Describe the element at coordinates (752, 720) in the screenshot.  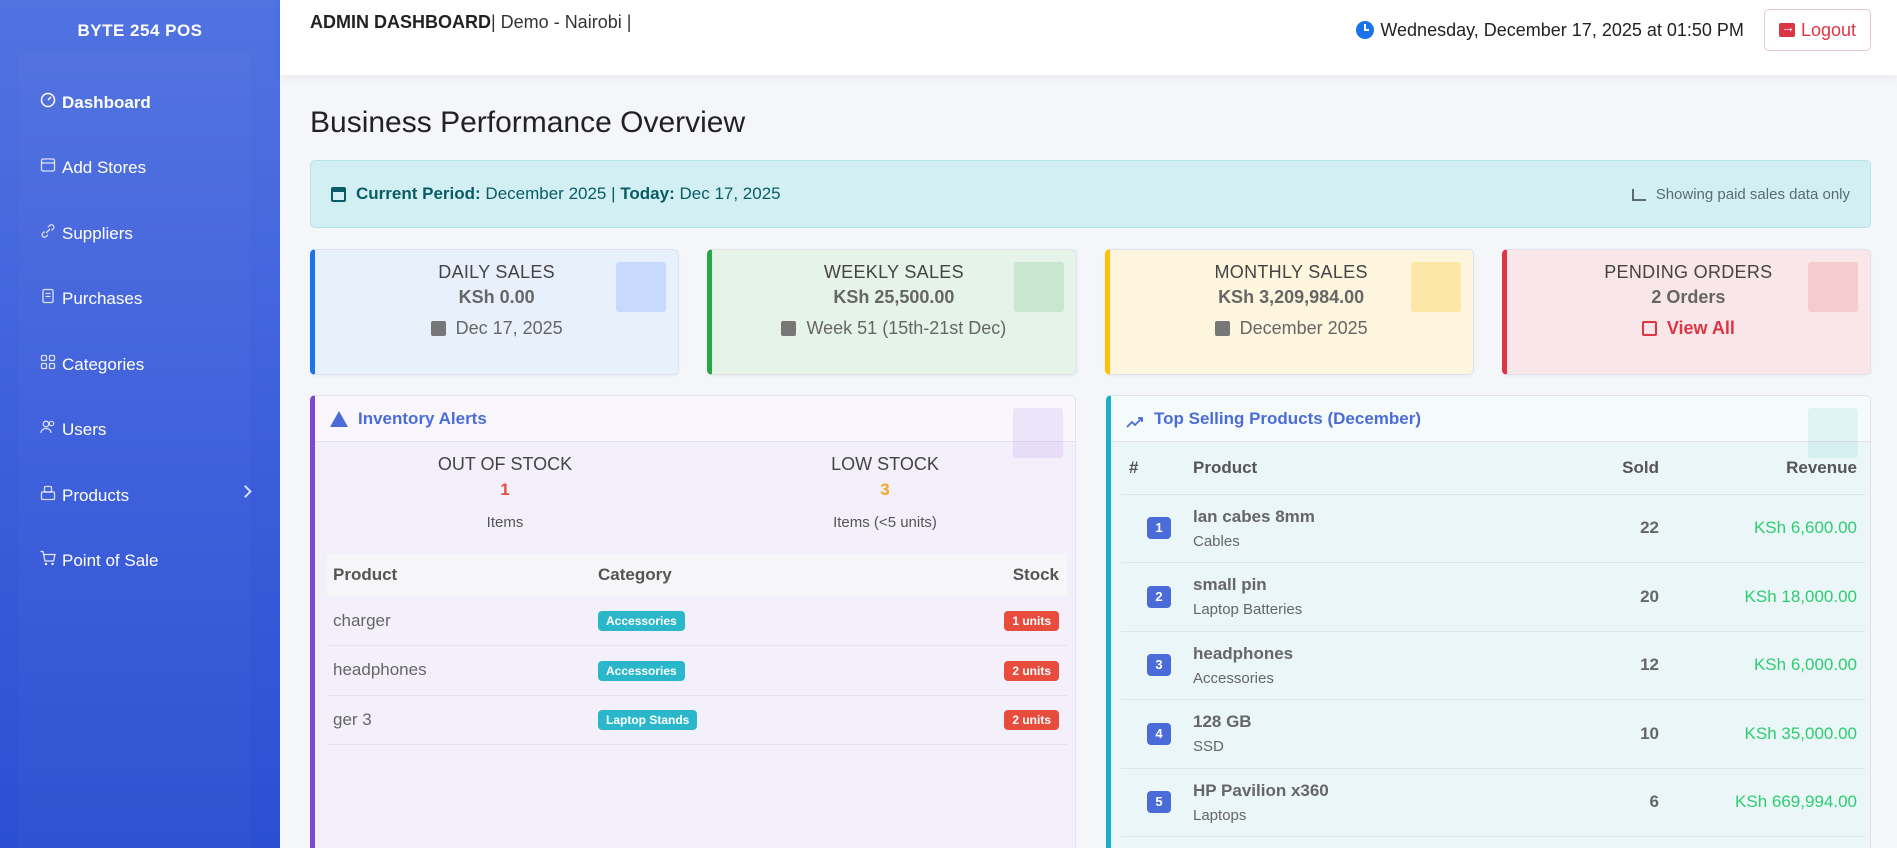
I see `category-cell: Laptop Stands` at that location.